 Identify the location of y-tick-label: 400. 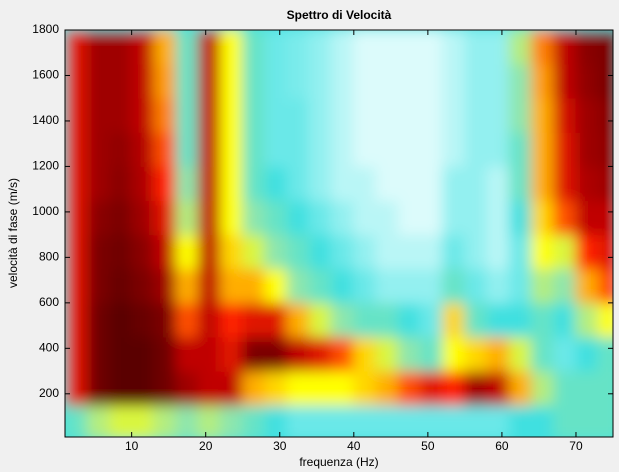
(49, 347).